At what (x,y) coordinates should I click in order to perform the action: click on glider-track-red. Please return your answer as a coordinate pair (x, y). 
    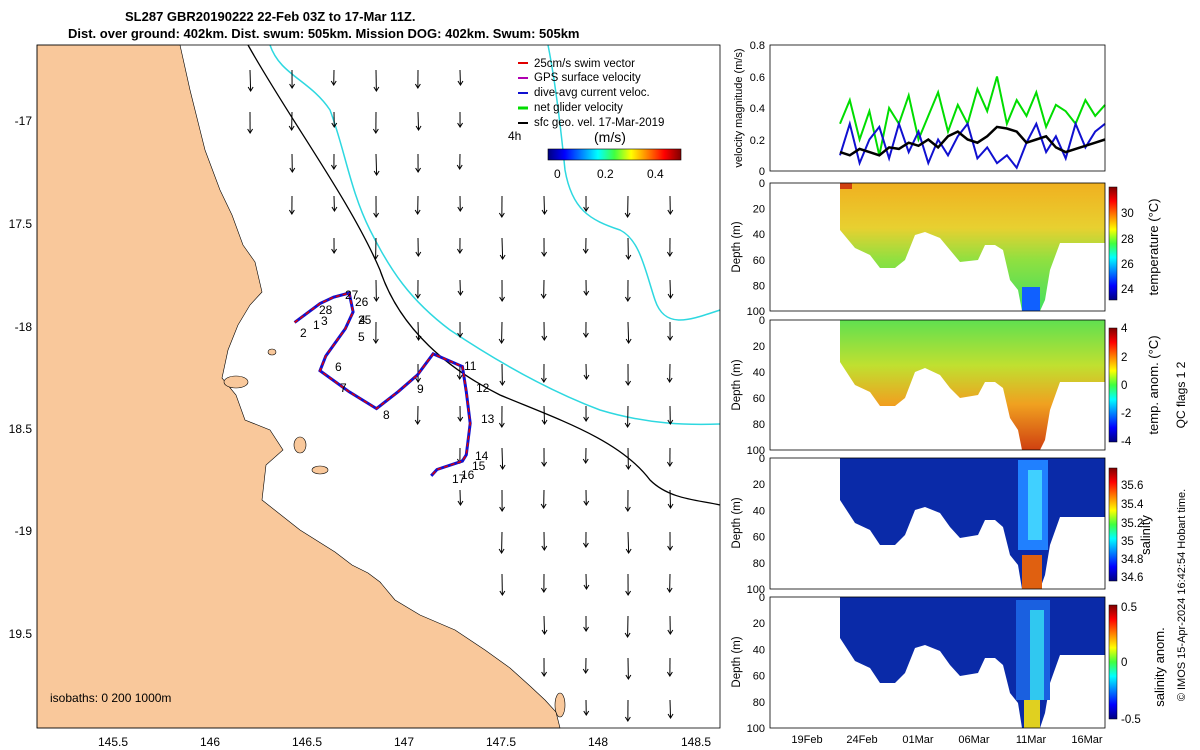
    Looking at the image, I should click on (382, 384).